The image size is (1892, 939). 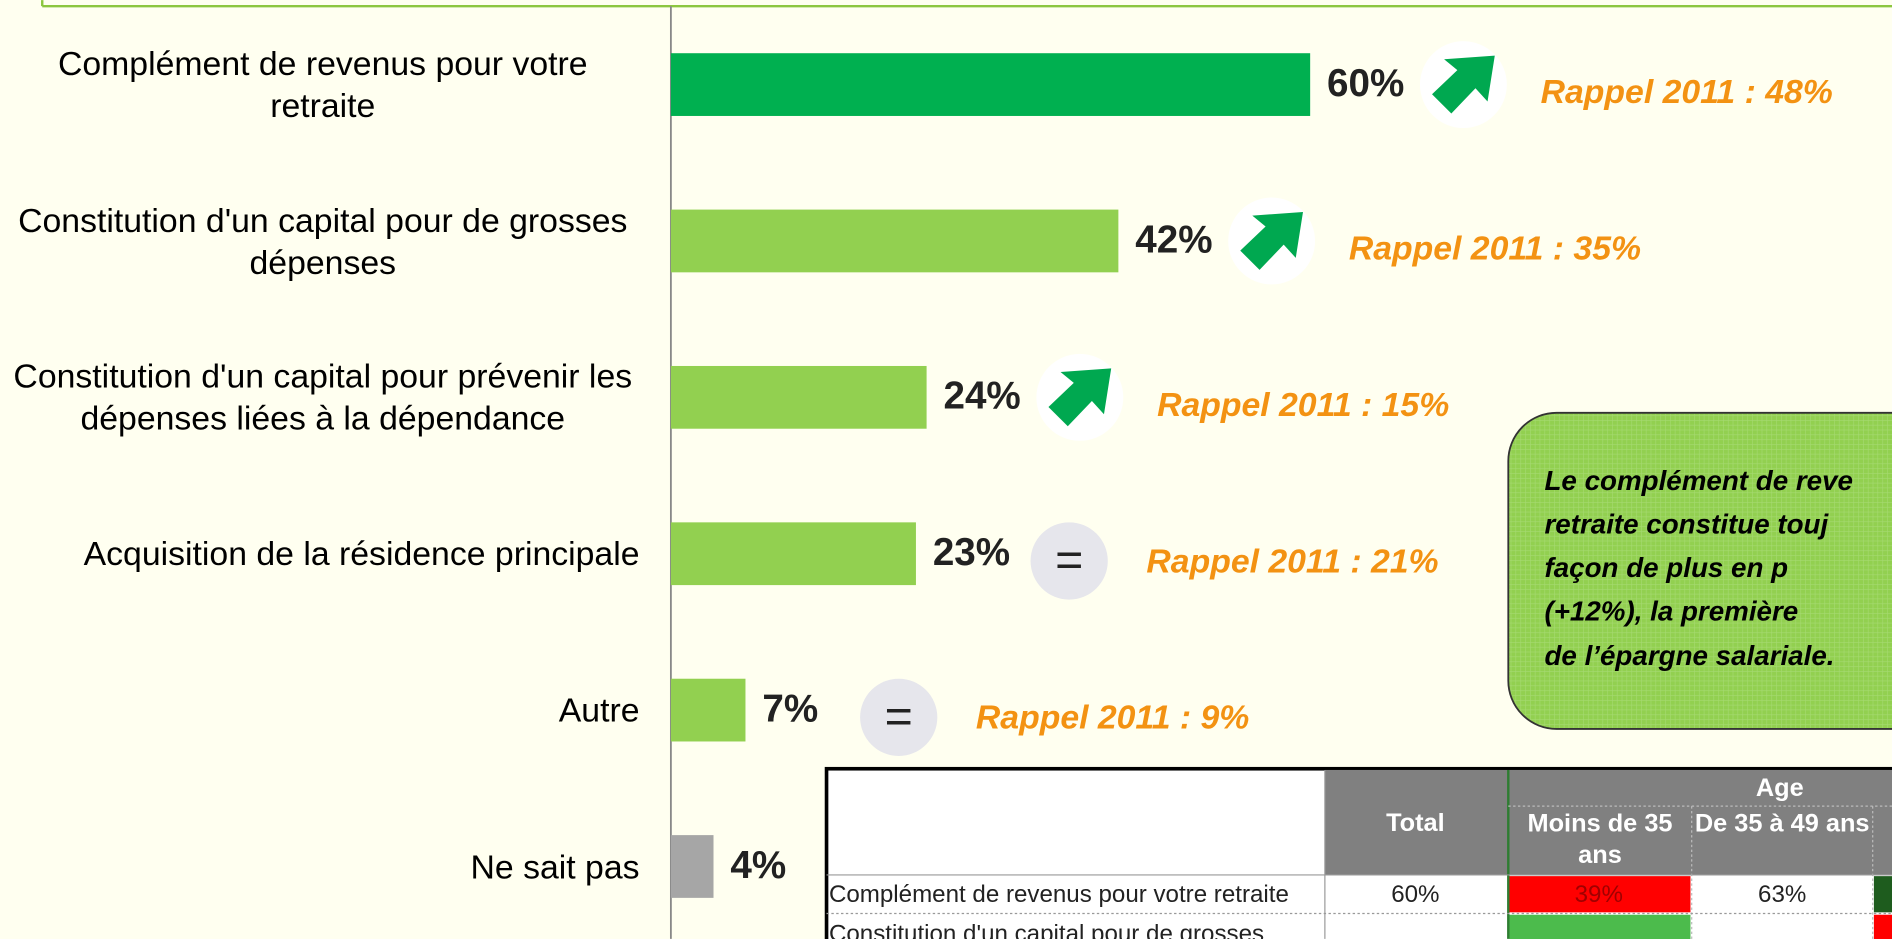 What do you see at coordinates (1303, 405) in the screenshot?
I see `rappel-label: Rappel 2011 : 15%` at bounding box center [1303, 405].